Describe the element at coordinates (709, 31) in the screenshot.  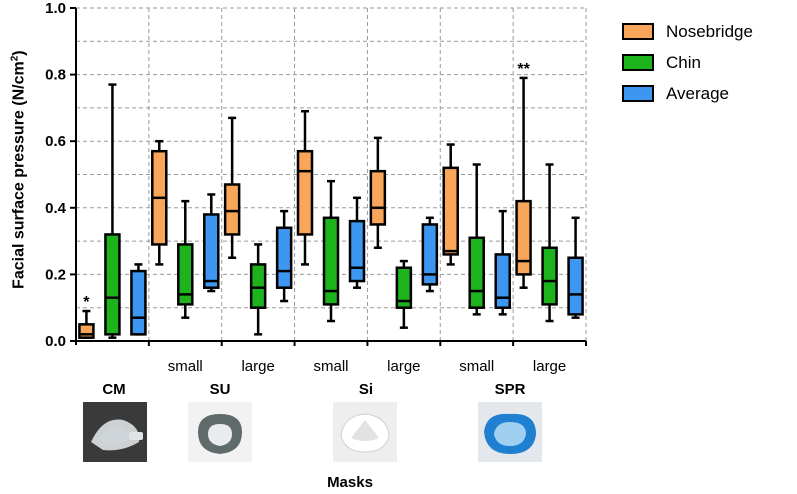
I see `legend-label: Nosebridge` at that location.